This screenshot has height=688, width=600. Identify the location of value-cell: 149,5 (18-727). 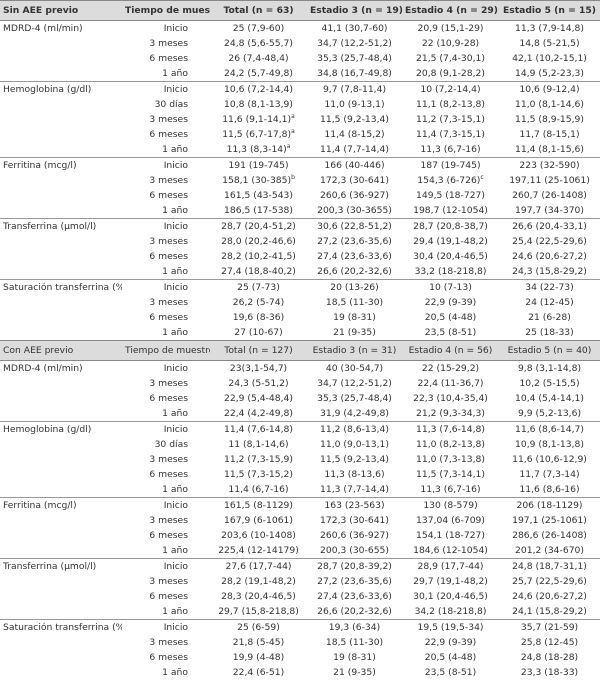
(450, 195).